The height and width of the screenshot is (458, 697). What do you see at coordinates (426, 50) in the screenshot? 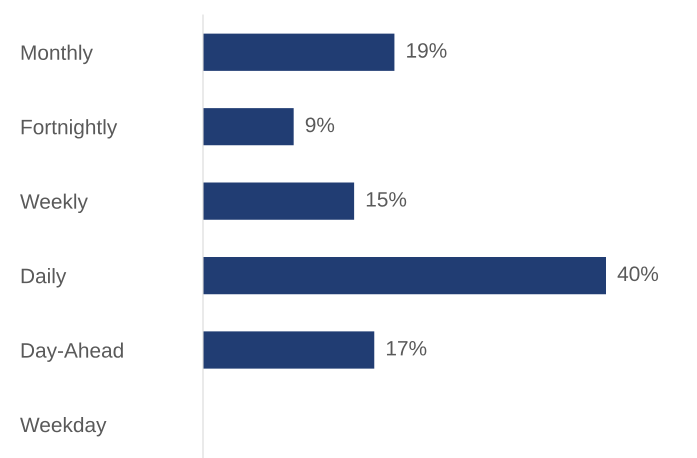
I see `data-label: 19%` at bounding box center [426, 50].